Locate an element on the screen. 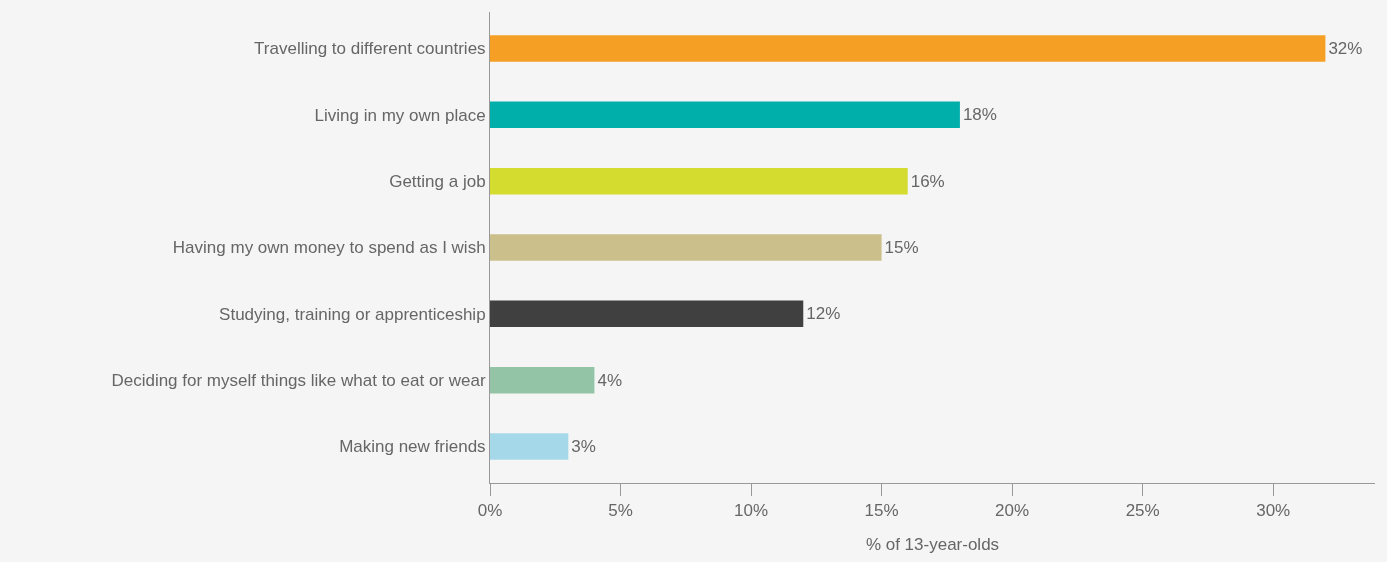 Image resolution: width=1387 pixels, height=562 pixels. data-label: 4% is located at coordinates (609, 380).